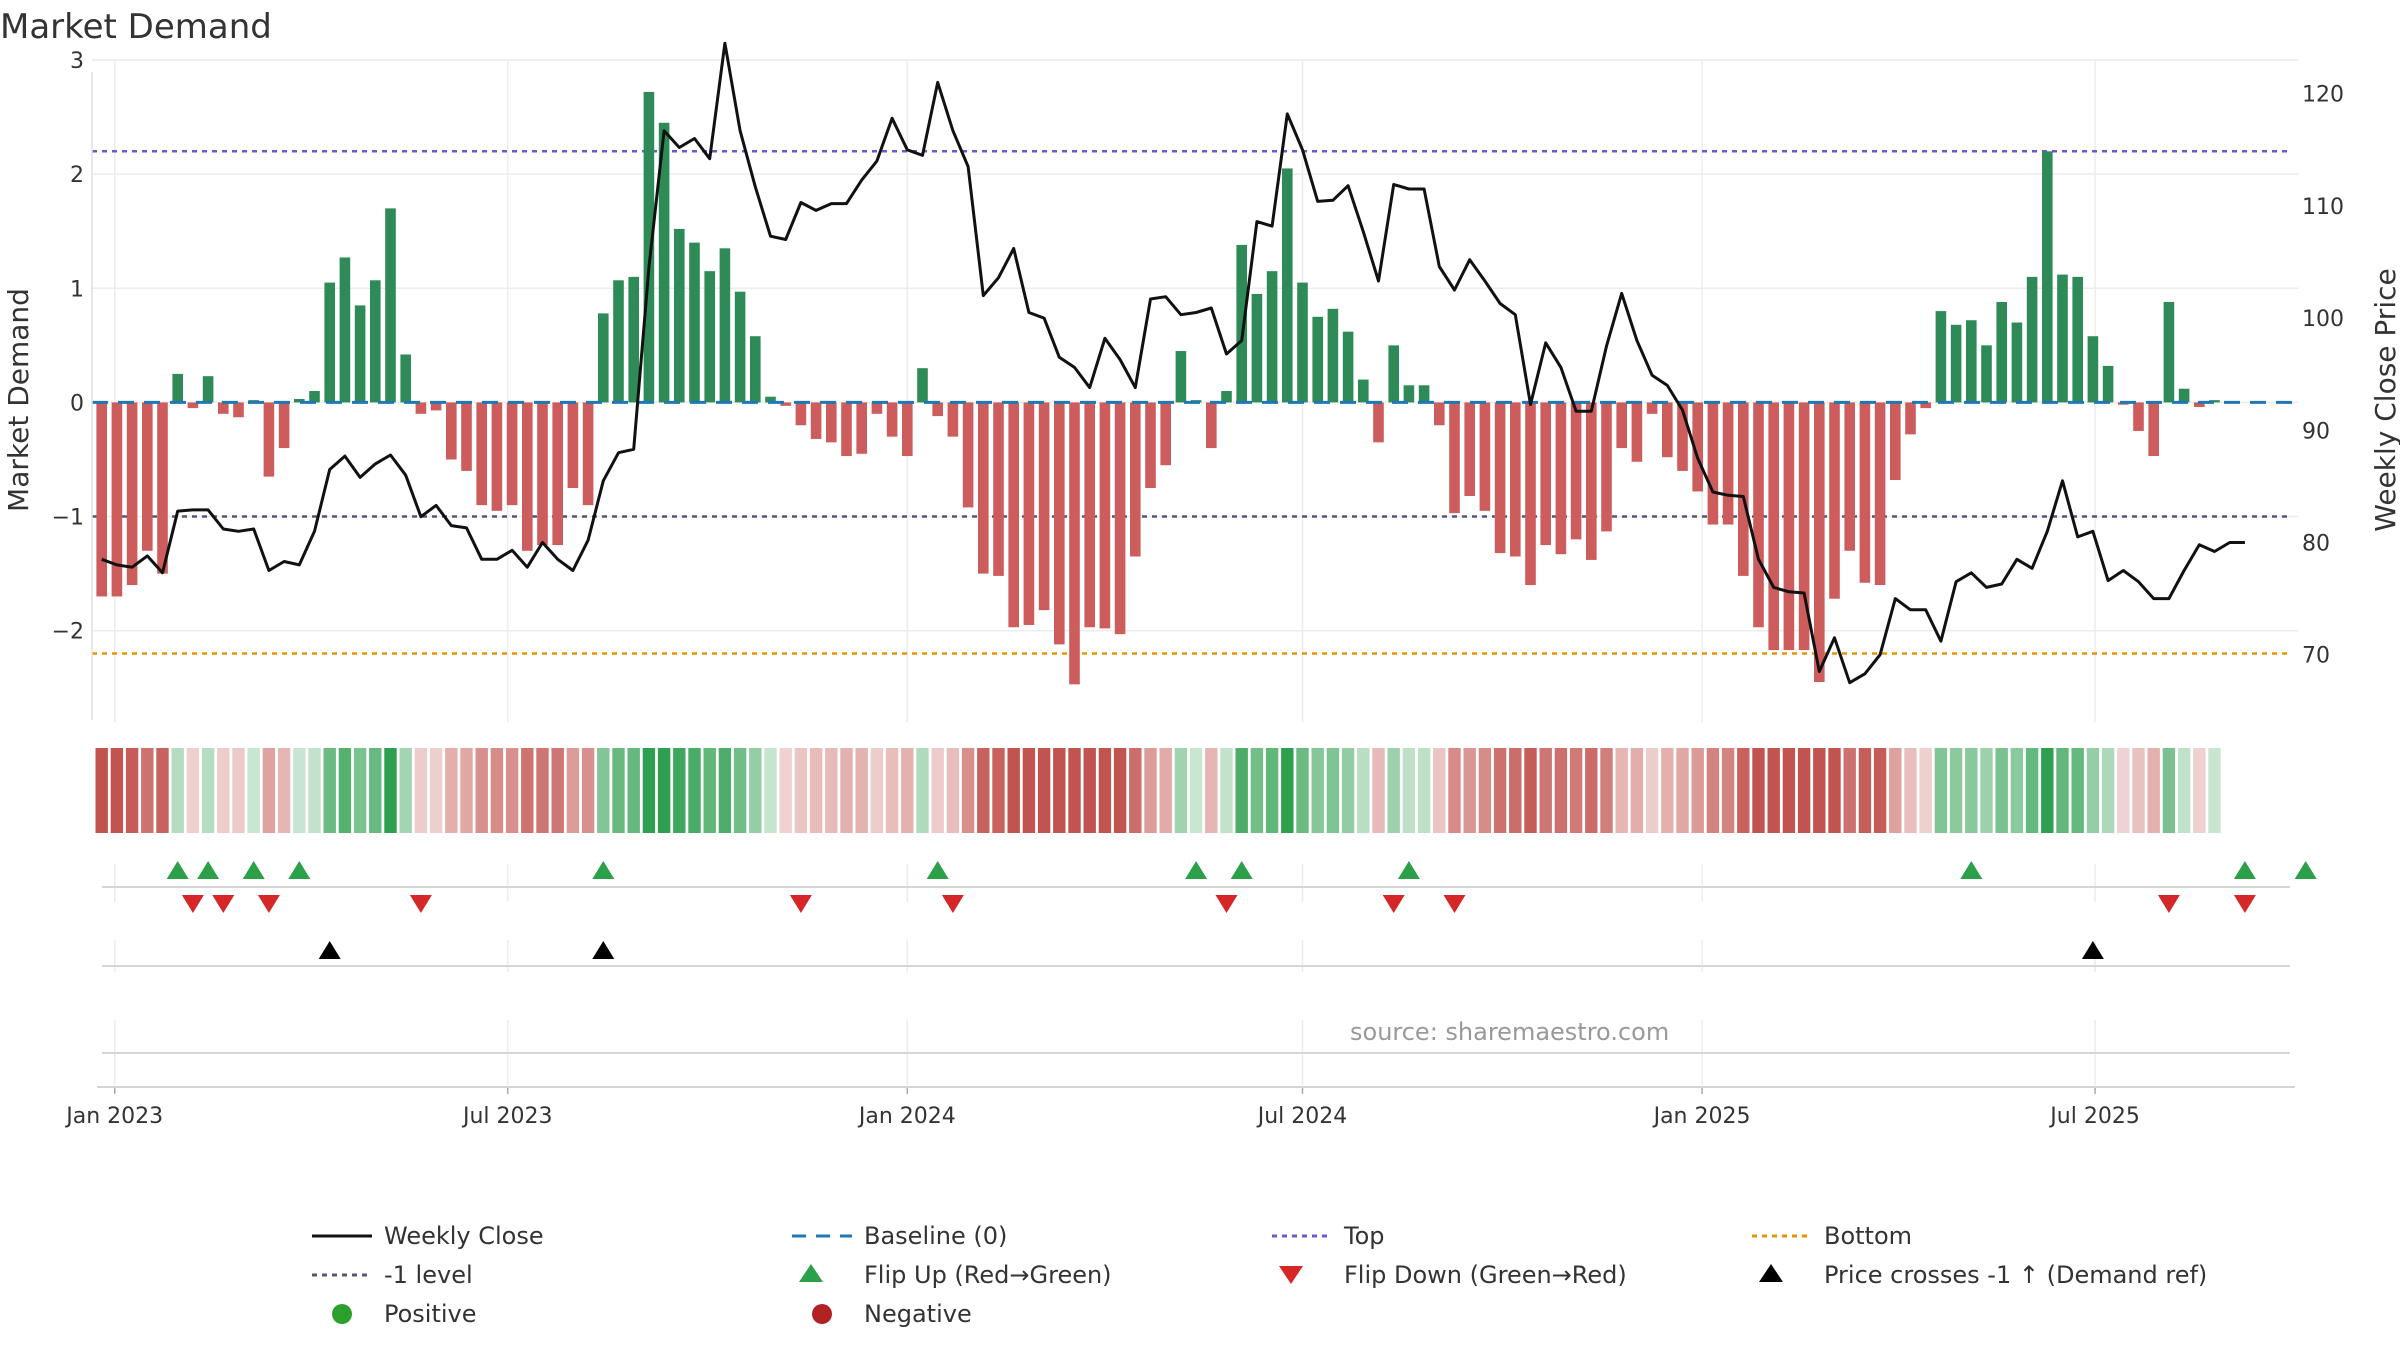 The height and width of the screenshot is (1350, 2400). Describe the element at coordinates (892, 1314) in the screenshot. I see `legend-item-negative: Negative` at that location.